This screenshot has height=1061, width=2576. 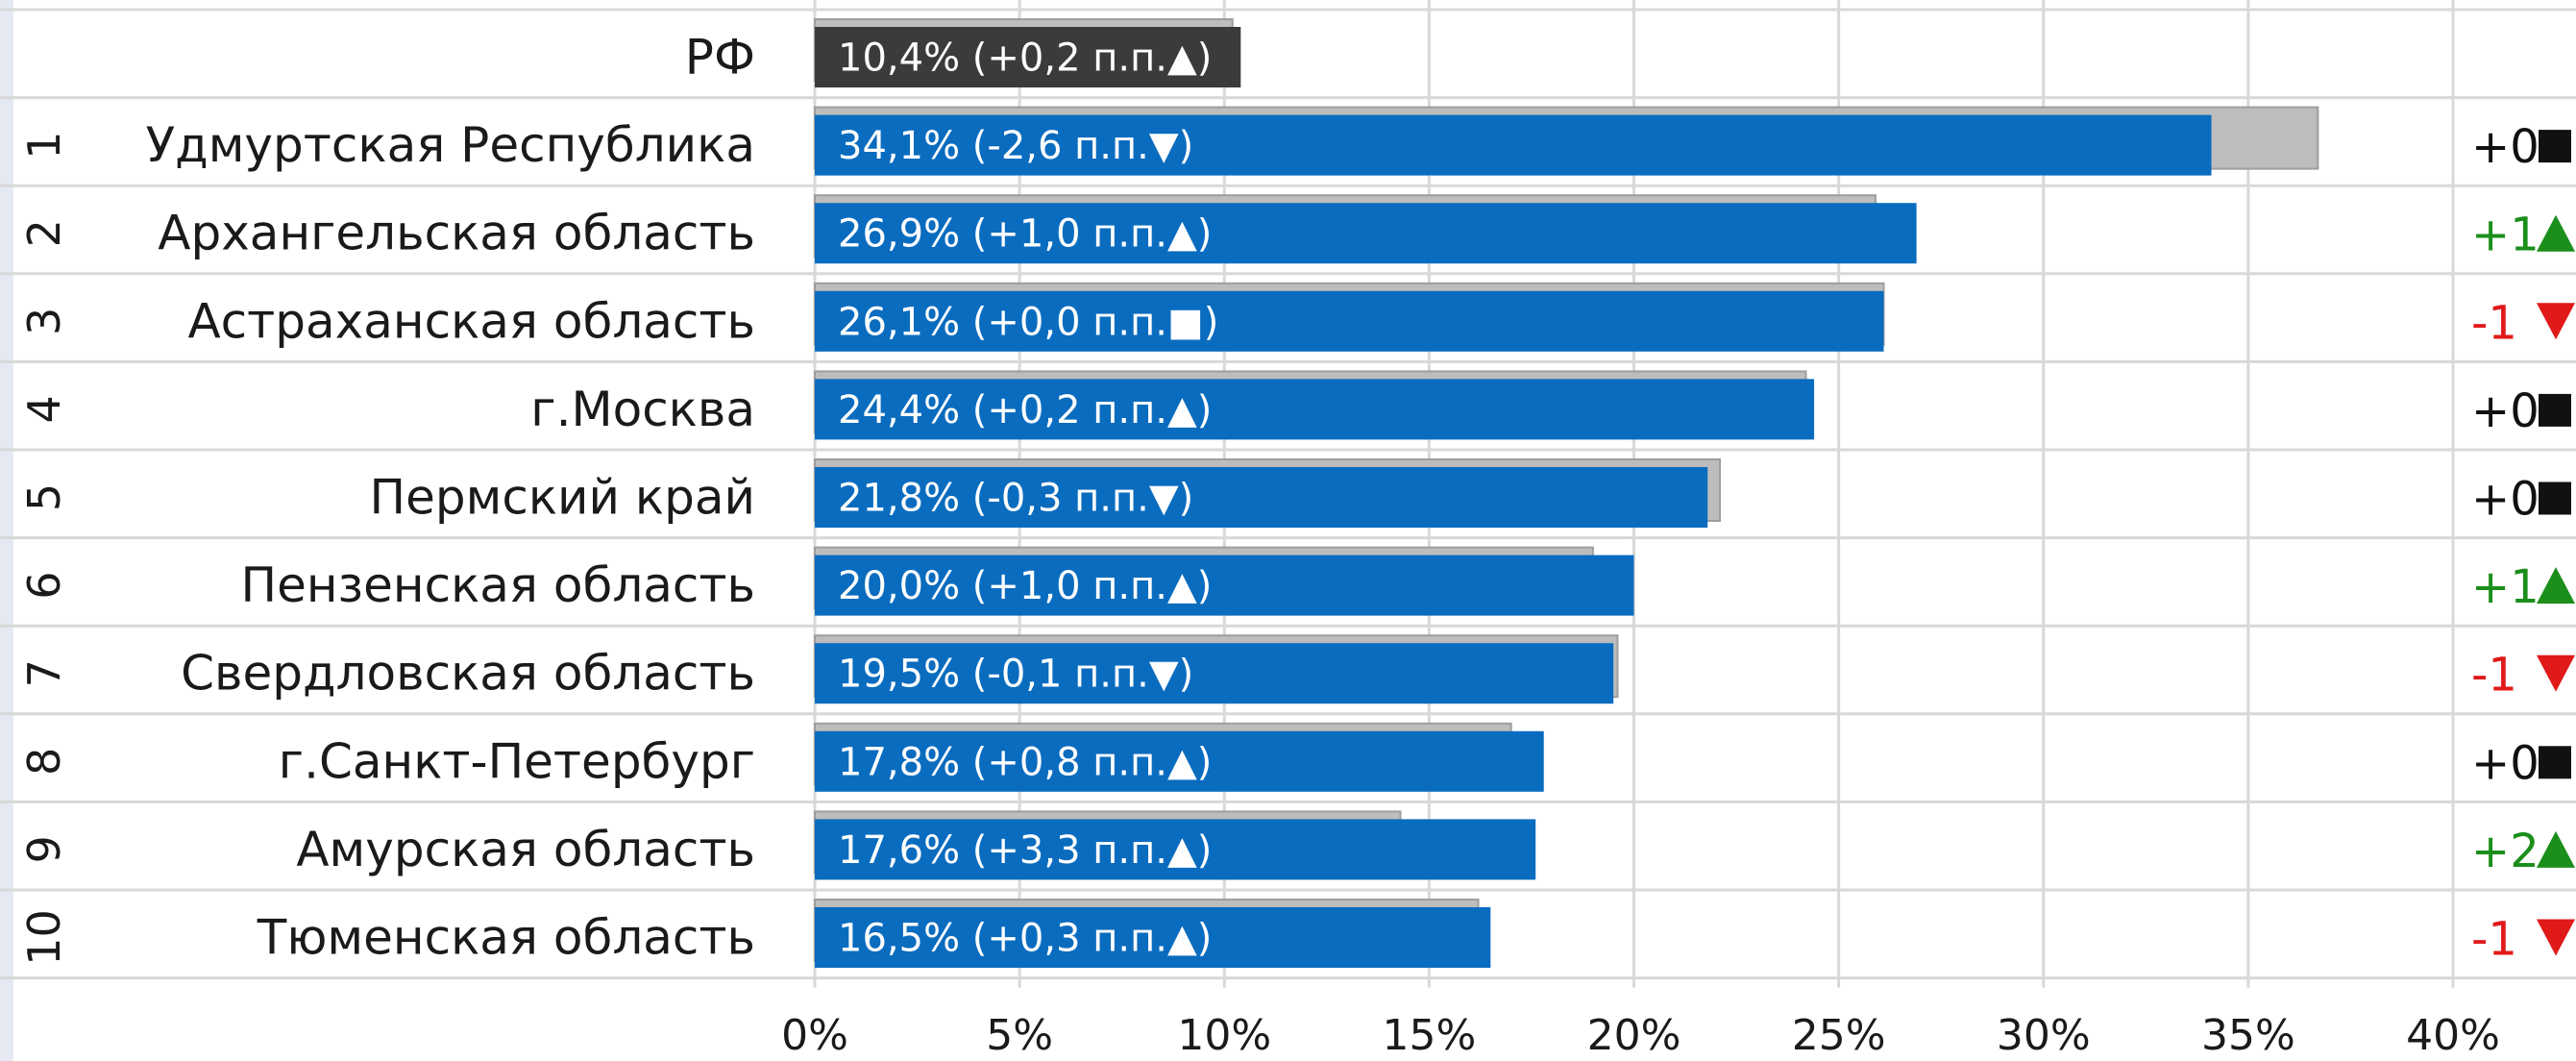 What do you see at coordinates (44, 145) in the screenshot?
I see `rank-number: 1` at bounding box center [44, 145].